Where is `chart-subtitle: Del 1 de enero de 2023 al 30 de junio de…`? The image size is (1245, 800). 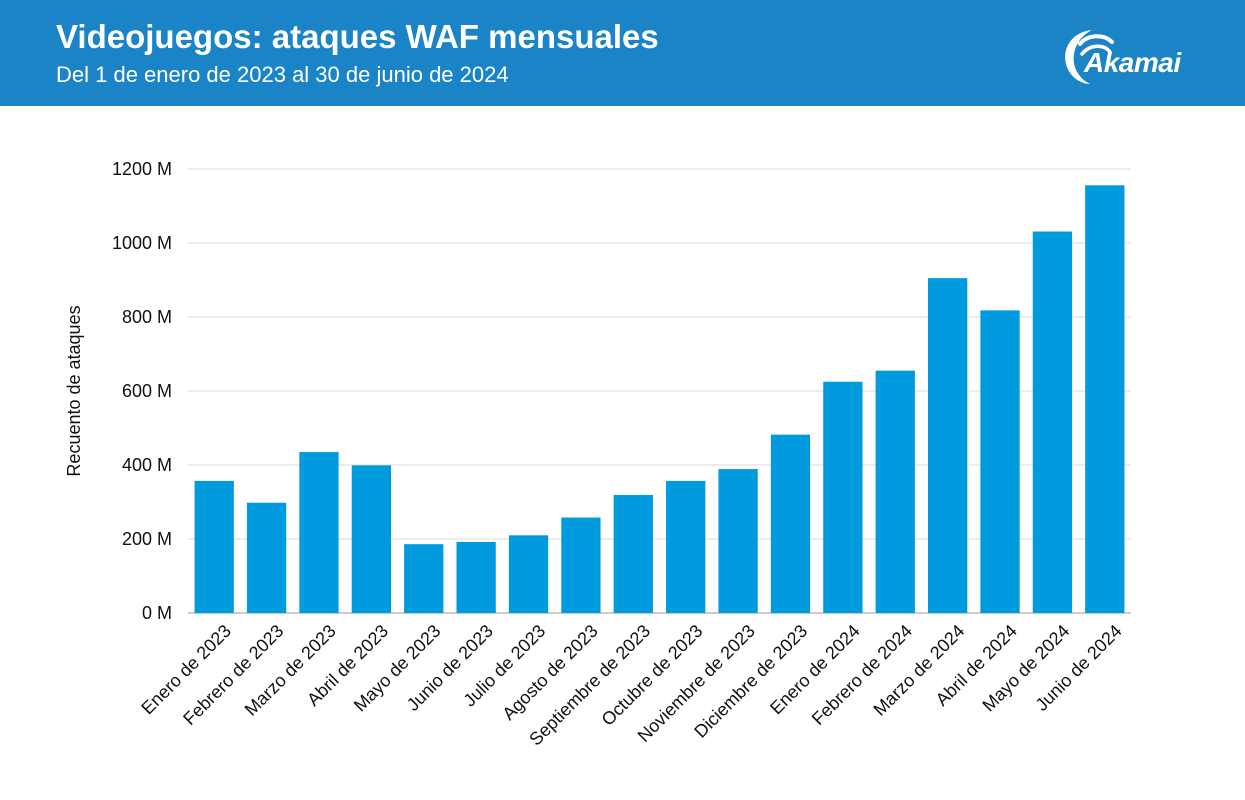 chart-subtitle: Del 1 de enero de 2023 al 30 de junio de… is located at coordinates (282, 74).